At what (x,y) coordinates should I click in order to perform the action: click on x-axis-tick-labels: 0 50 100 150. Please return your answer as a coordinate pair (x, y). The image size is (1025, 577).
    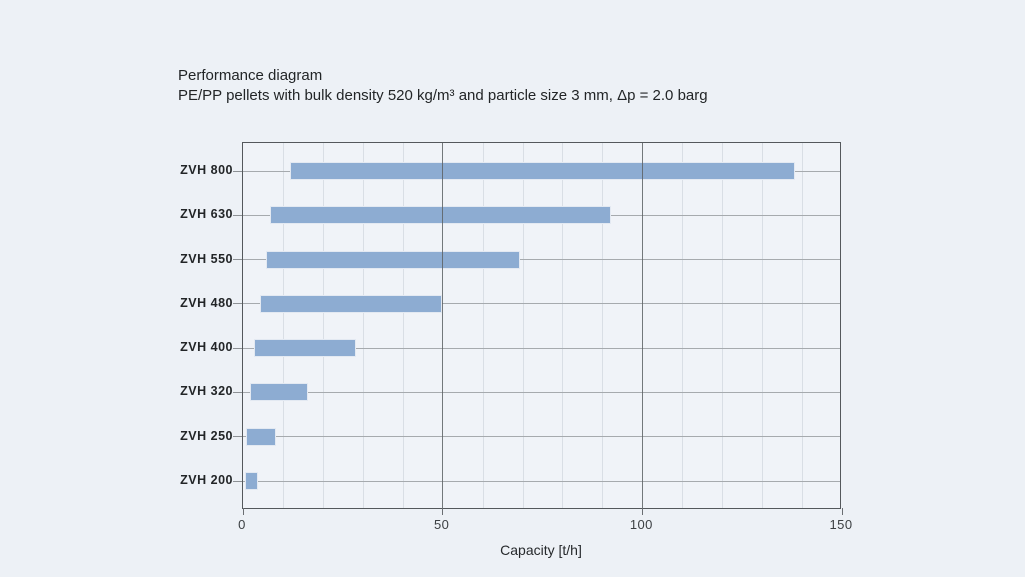
    Looking at the image, I should click on (545, 525).